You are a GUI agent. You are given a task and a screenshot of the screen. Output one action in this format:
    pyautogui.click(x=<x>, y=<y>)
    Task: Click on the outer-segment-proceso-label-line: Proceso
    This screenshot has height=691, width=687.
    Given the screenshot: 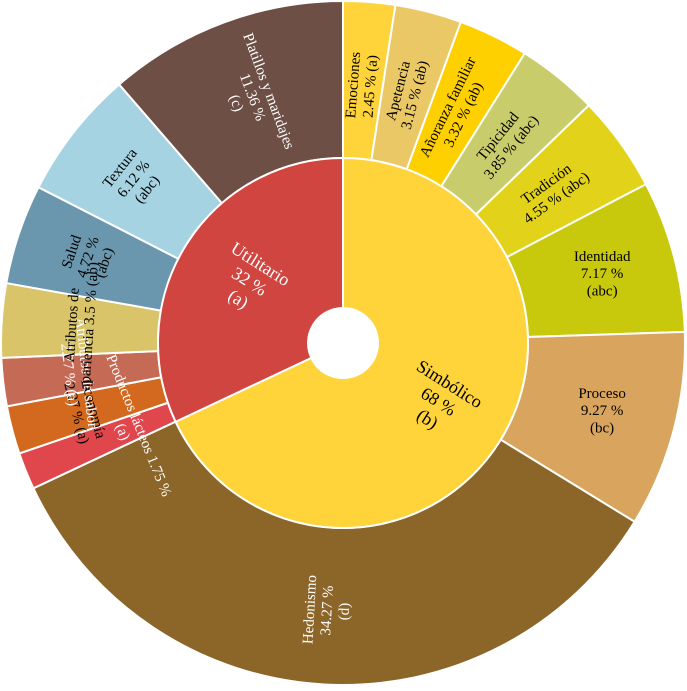 What is the action you would take?
    pyautogui.click(x=602, y=394)
    